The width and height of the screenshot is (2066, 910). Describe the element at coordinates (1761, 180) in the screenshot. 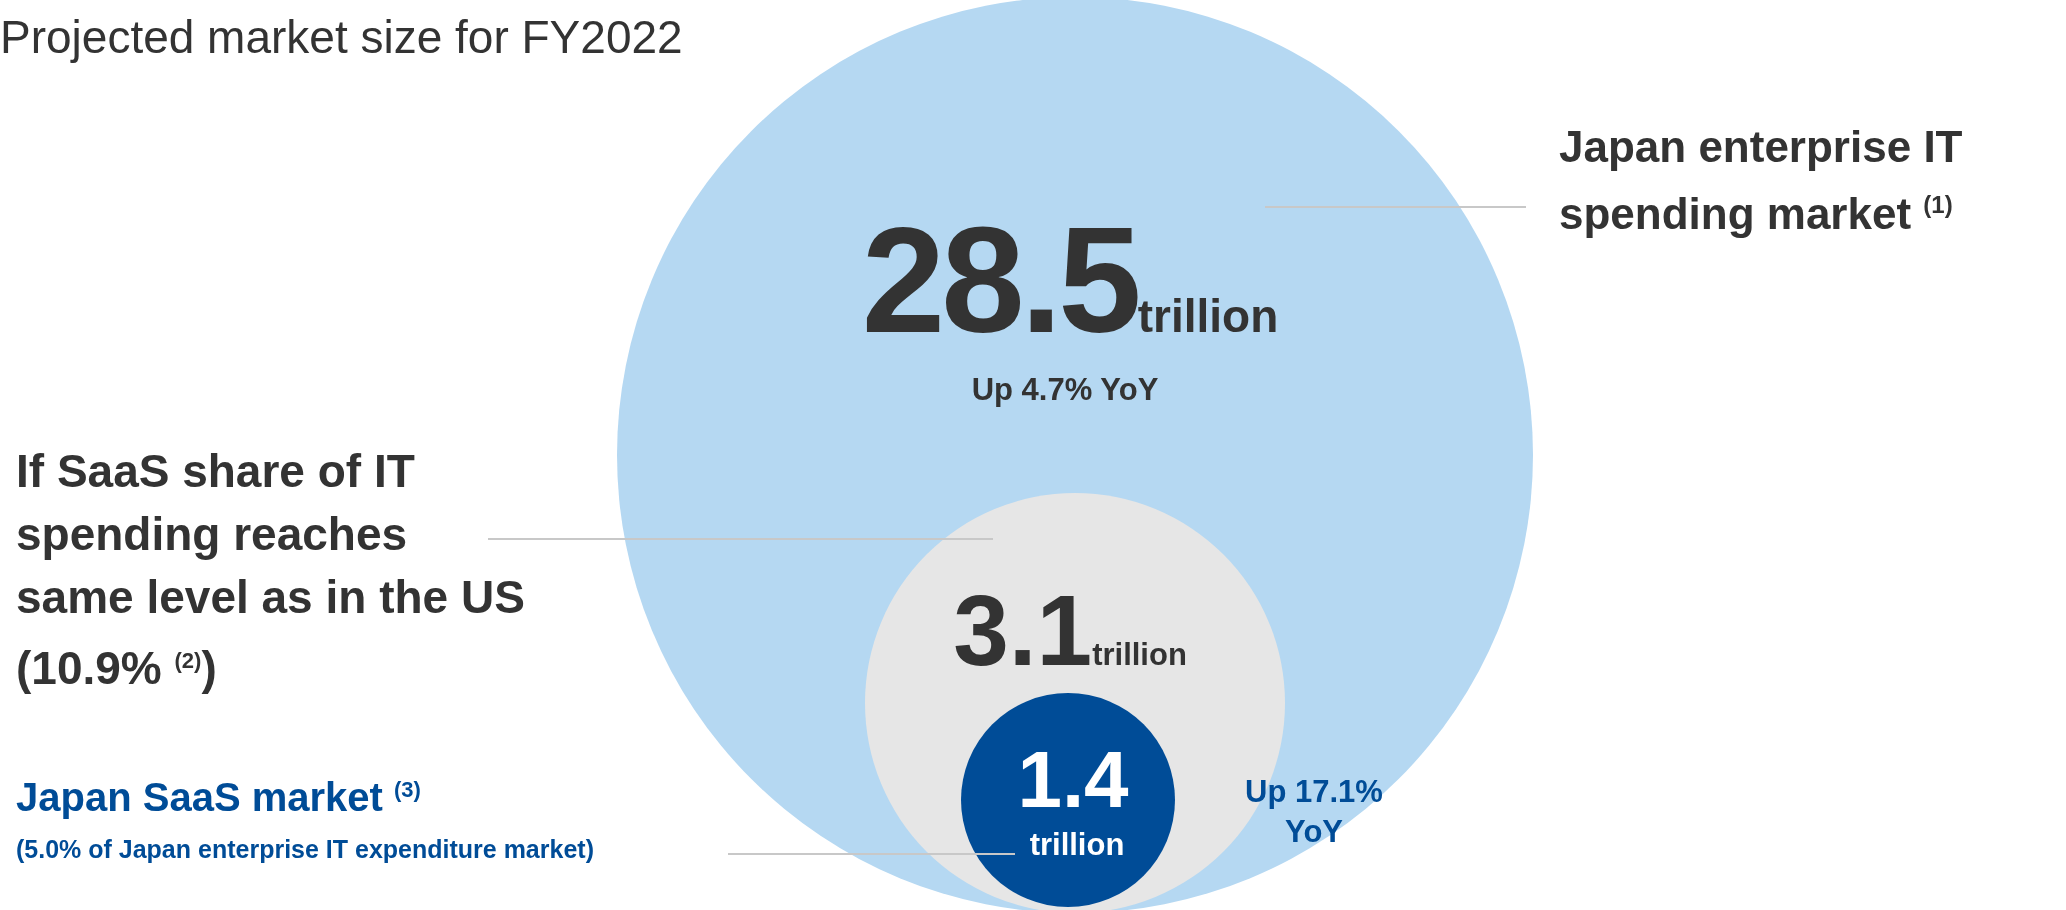

I see `category-label: Japan enterprise IT spending market $^{(1)}$` at that location.